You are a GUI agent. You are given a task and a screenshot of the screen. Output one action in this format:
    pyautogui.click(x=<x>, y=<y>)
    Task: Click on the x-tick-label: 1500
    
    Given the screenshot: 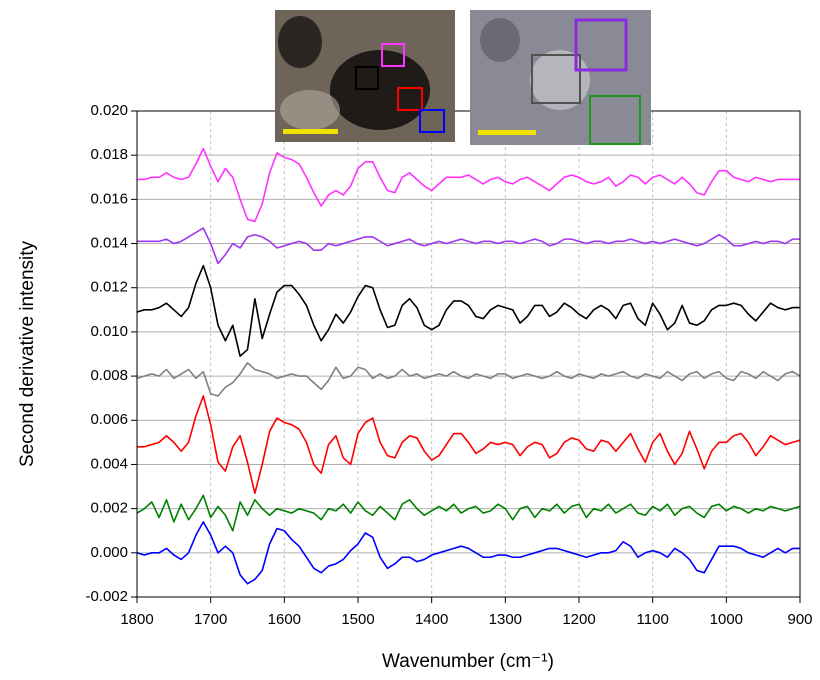 What is the action you would take?
    pyautogui.click(x=357, y=619)
    